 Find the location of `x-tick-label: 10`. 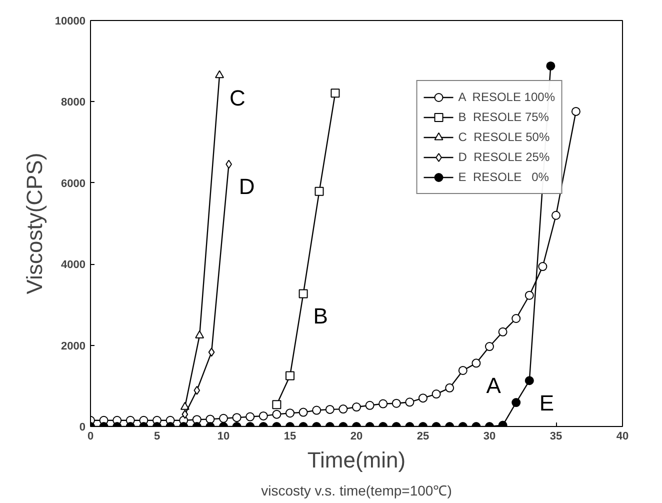

x-tick-label: 10 is located at coordinates (223, 436).